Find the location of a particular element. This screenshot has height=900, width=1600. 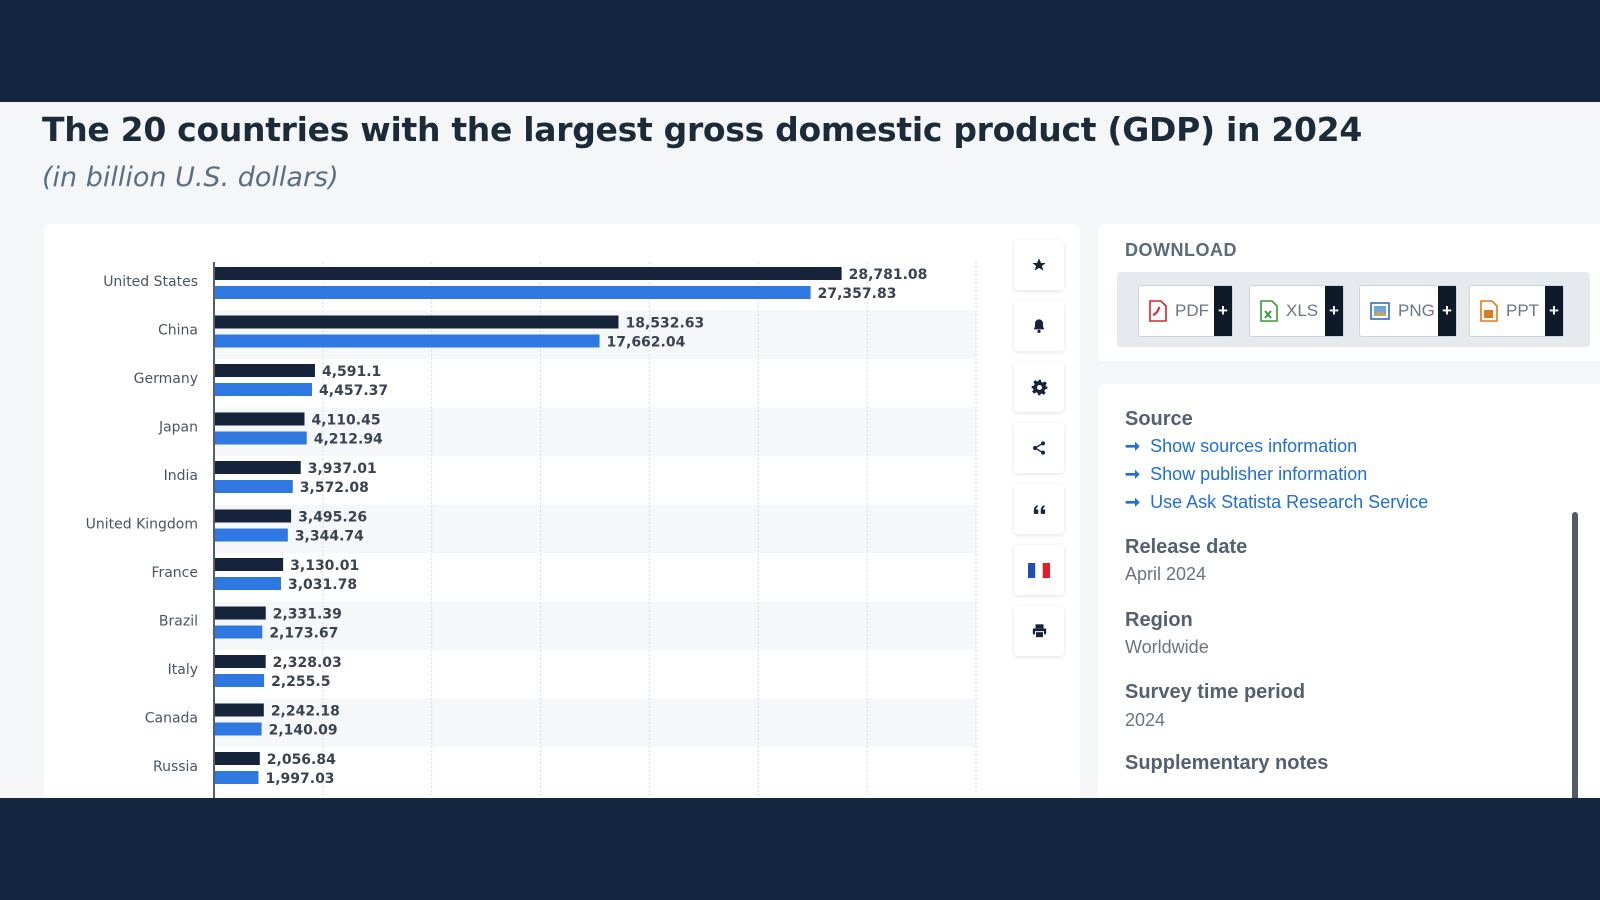

data-label: 2,328.03 is located at coordinates (307, 663).